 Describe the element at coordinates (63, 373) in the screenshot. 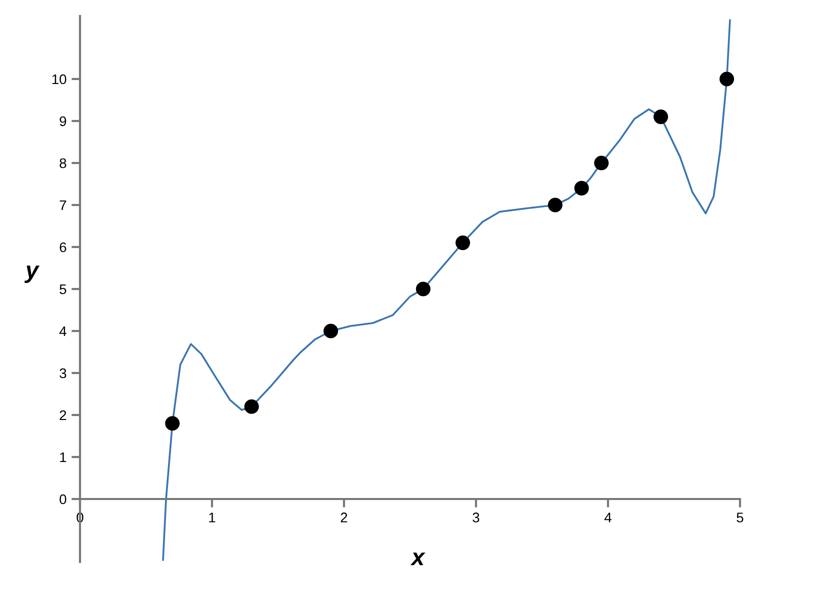

I see `y-tick-label: 3` at that location.